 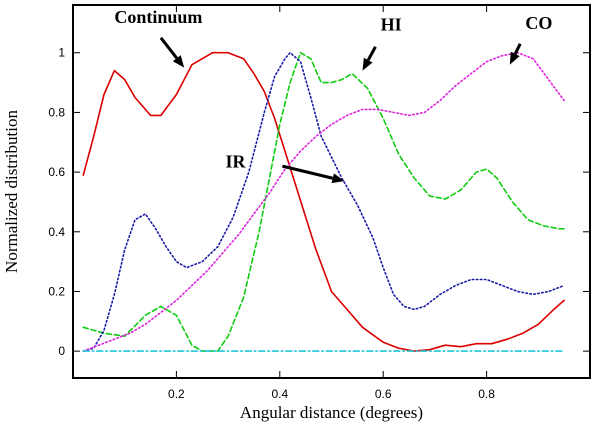 What do you see at coordinates (158, 17) in the screenshot?
I see `annotation-label: Continuum` at bounding box center [158, 17].